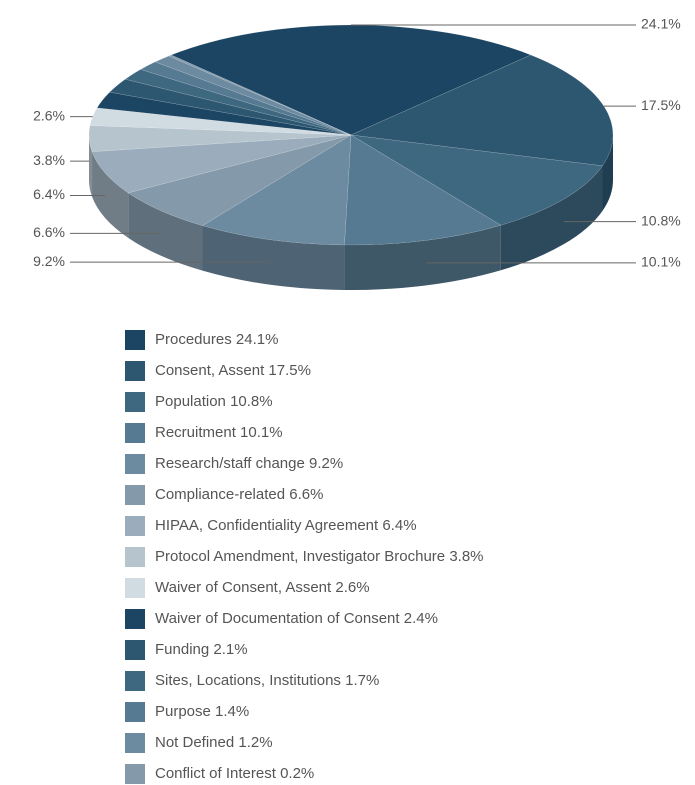 The image size is (695, 785). I want to click on legend-value: 17.5%, so click(289, 370).